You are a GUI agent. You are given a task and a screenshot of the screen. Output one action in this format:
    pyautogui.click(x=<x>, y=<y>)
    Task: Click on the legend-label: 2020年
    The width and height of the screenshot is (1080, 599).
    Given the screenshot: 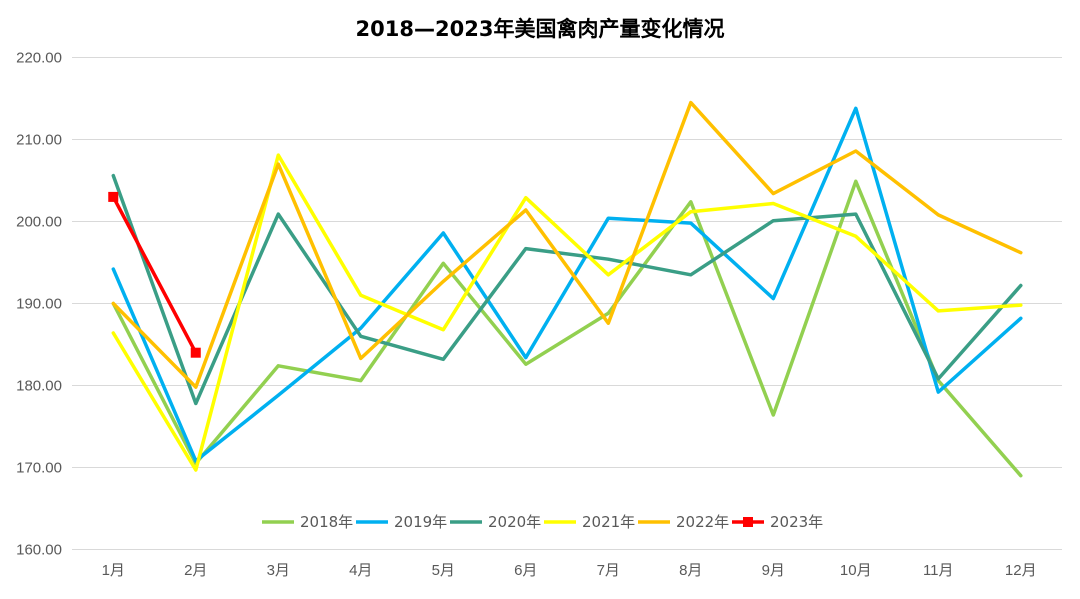 What is the action you would take?
    pyautogui.click(x=514, y=522)
    